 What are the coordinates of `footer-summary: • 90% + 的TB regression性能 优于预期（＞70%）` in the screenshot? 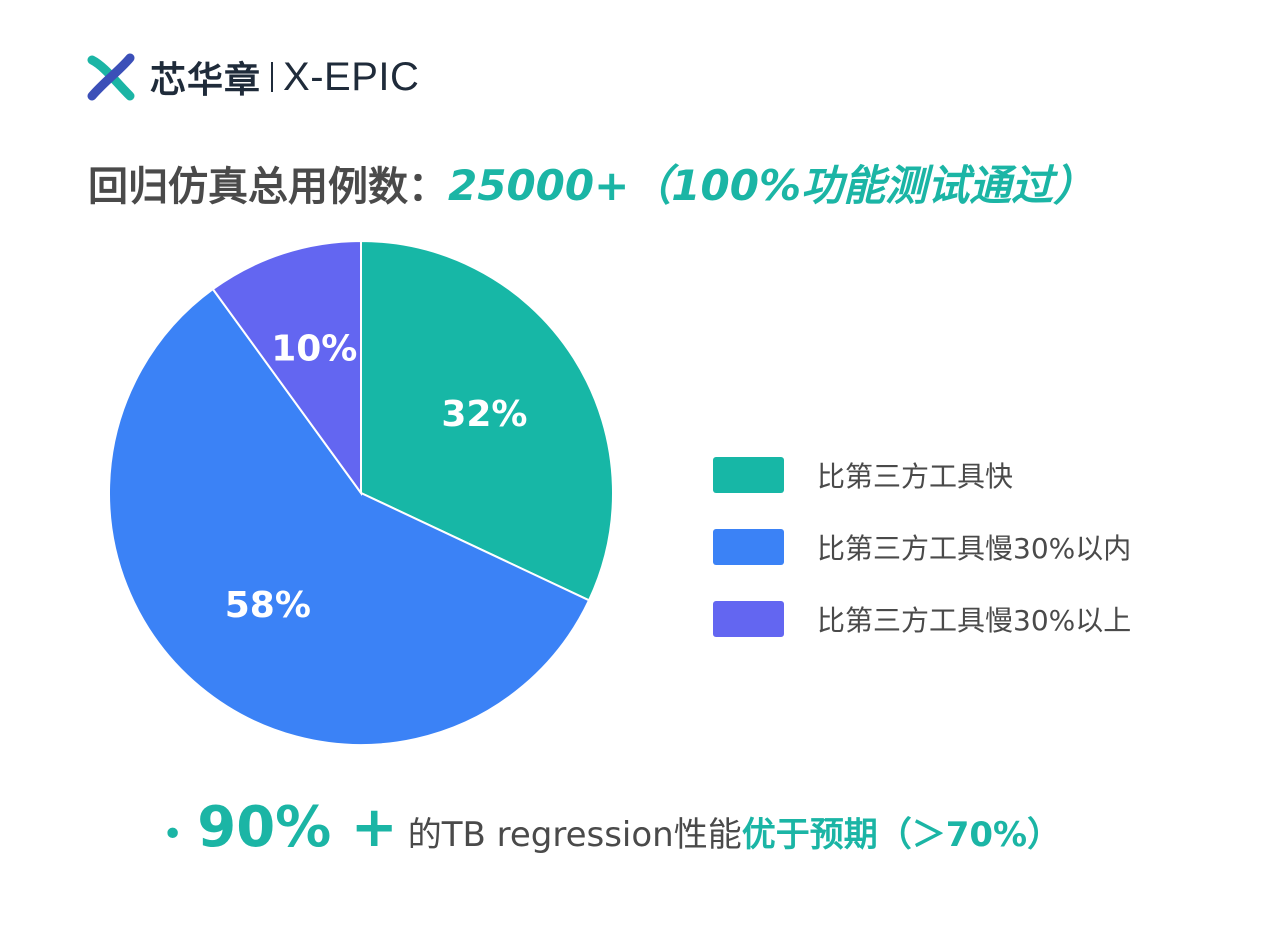 It's located at (611, 827).